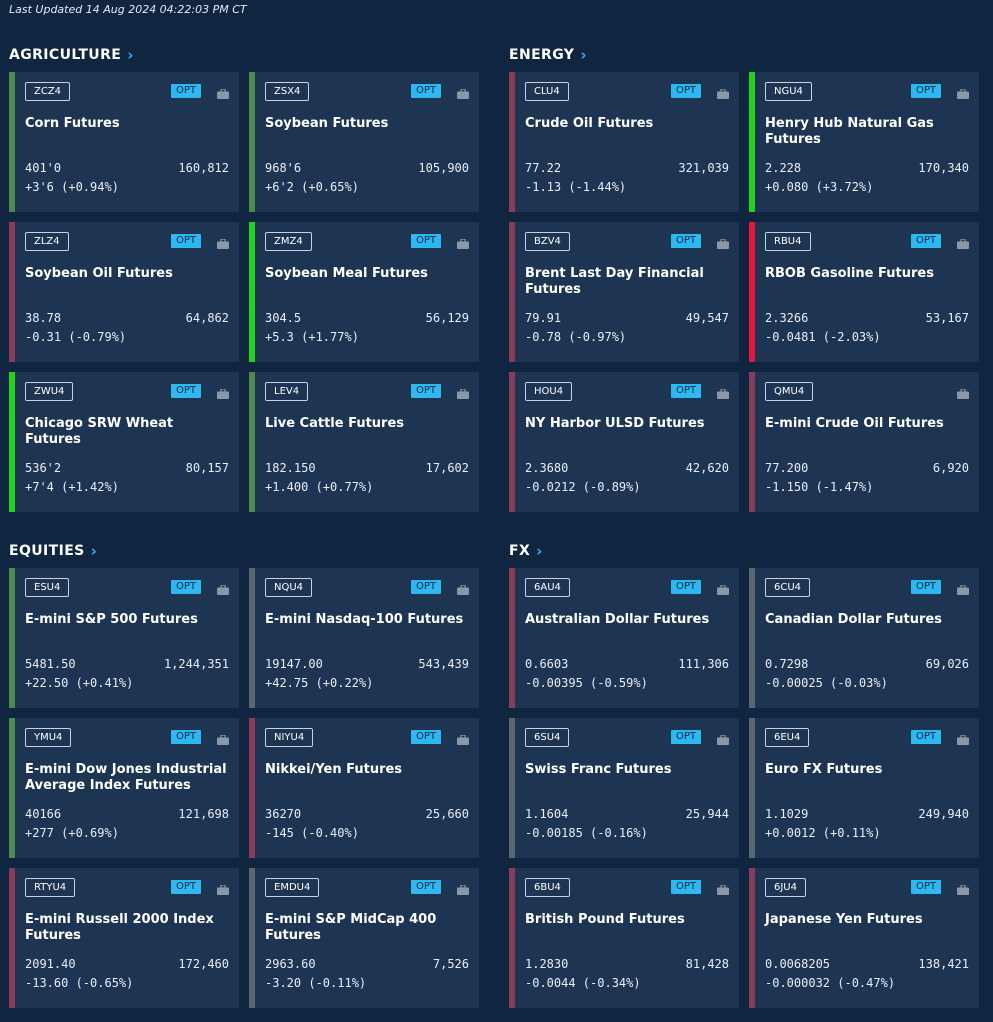 This screenshot has width=993, height=1022. I want to click on contract-name: British Pound Futures, so click(605, 919).